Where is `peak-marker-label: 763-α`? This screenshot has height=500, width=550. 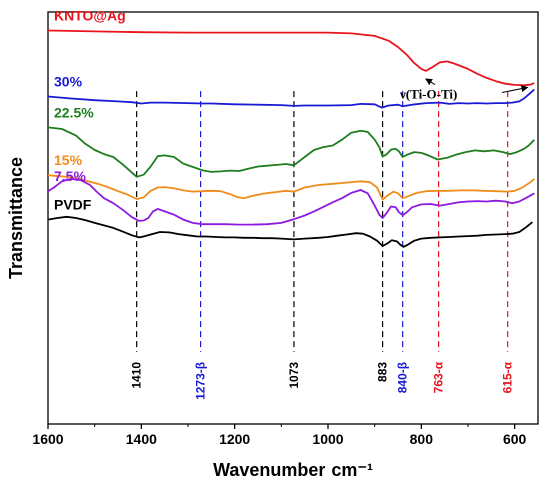
peak-marker-label: 763-α is located at coordinates (439, 377).